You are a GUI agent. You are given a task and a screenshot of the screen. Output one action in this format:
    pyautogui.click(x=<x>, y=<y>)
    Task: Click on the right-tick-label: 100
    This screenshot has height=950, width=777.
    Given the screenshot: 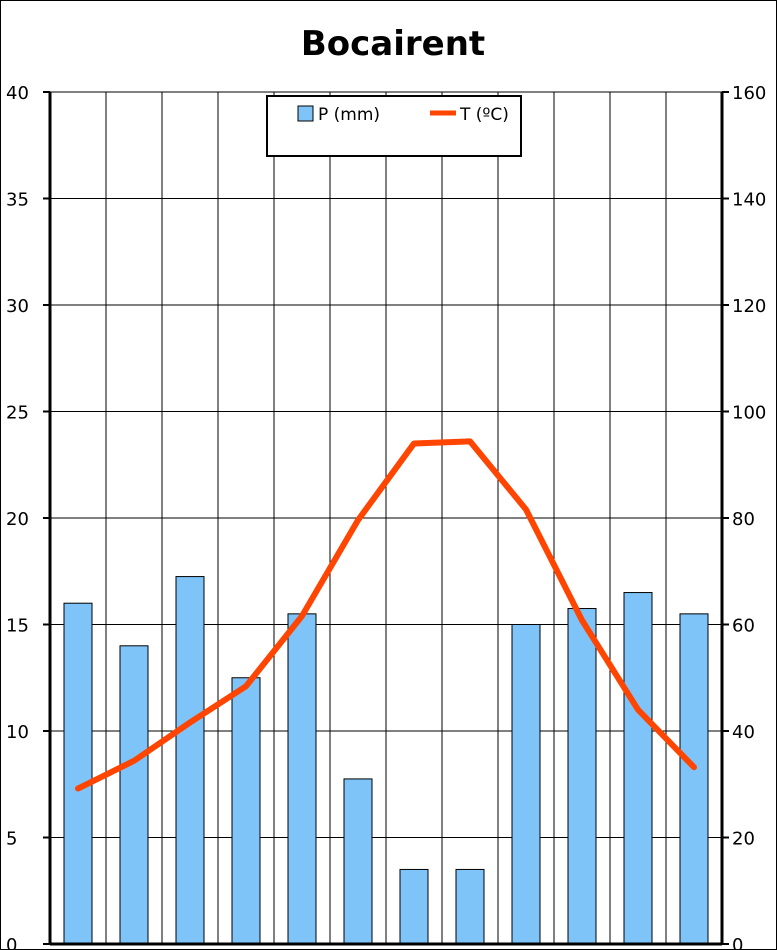 What is the action you would take?
    pyautogui.click(x=749, y=413)
    